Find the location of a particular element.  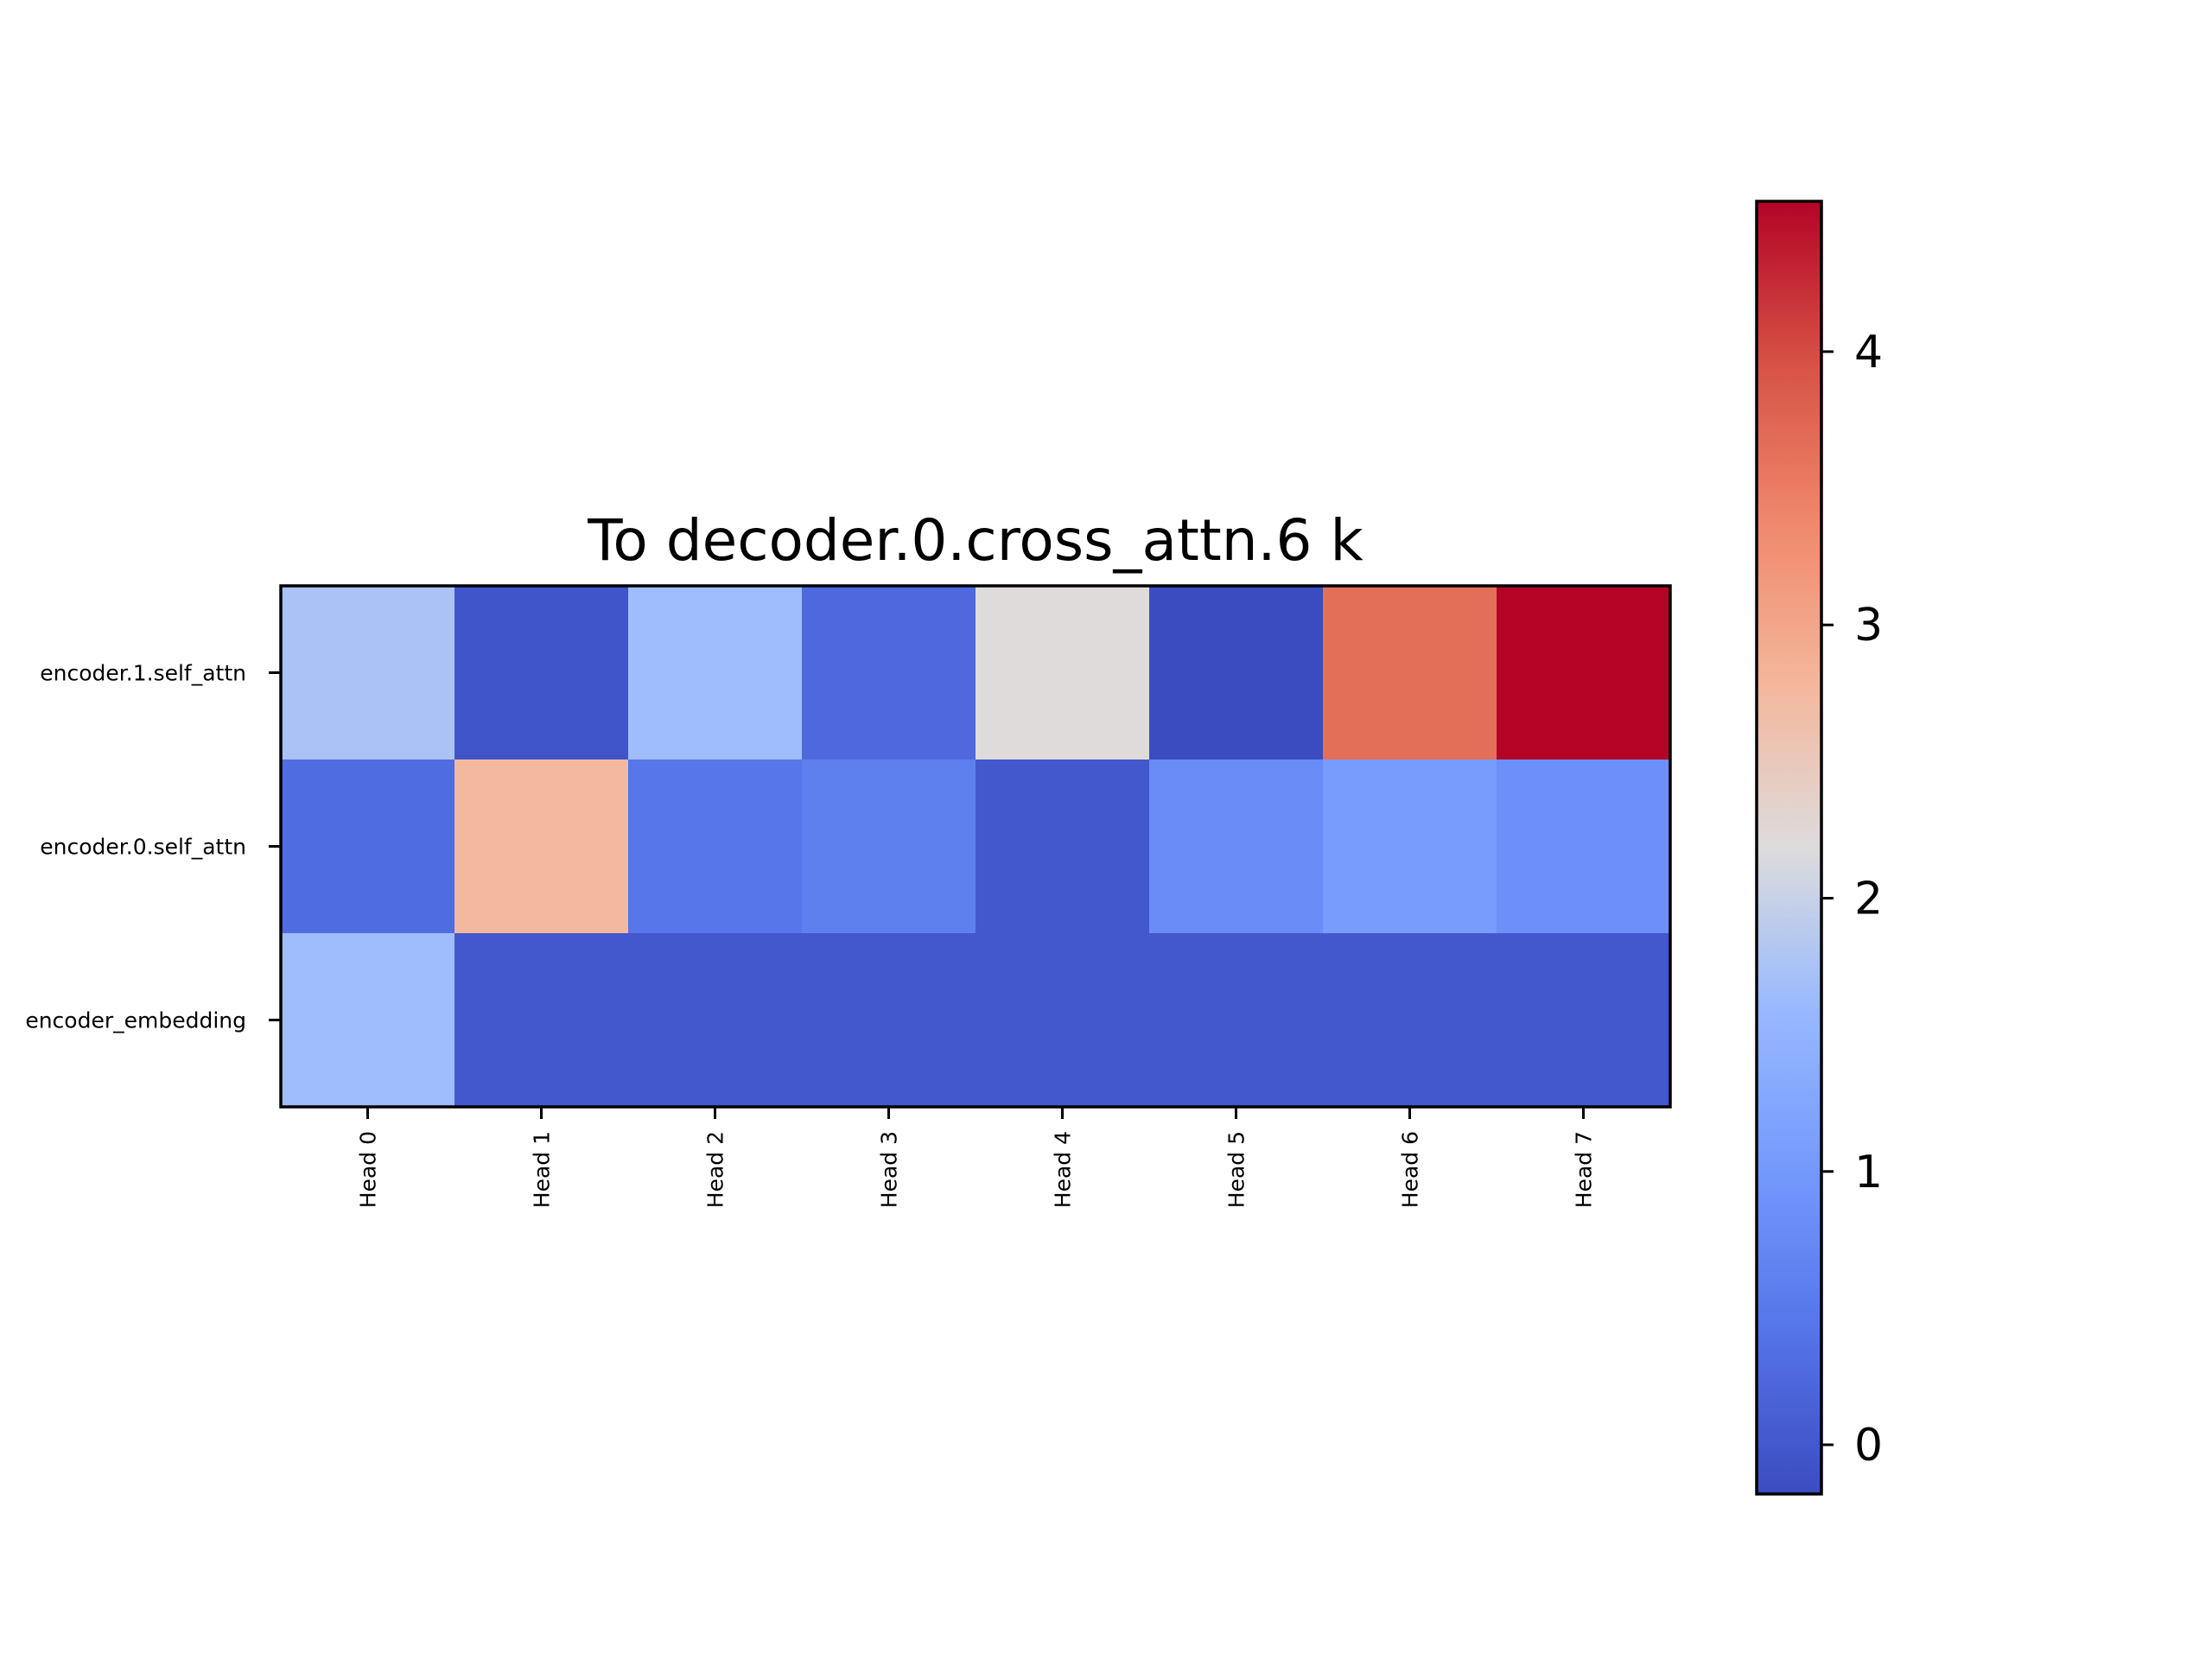

x-tick-label: Head 2 is located at coordinates (715, 1169).